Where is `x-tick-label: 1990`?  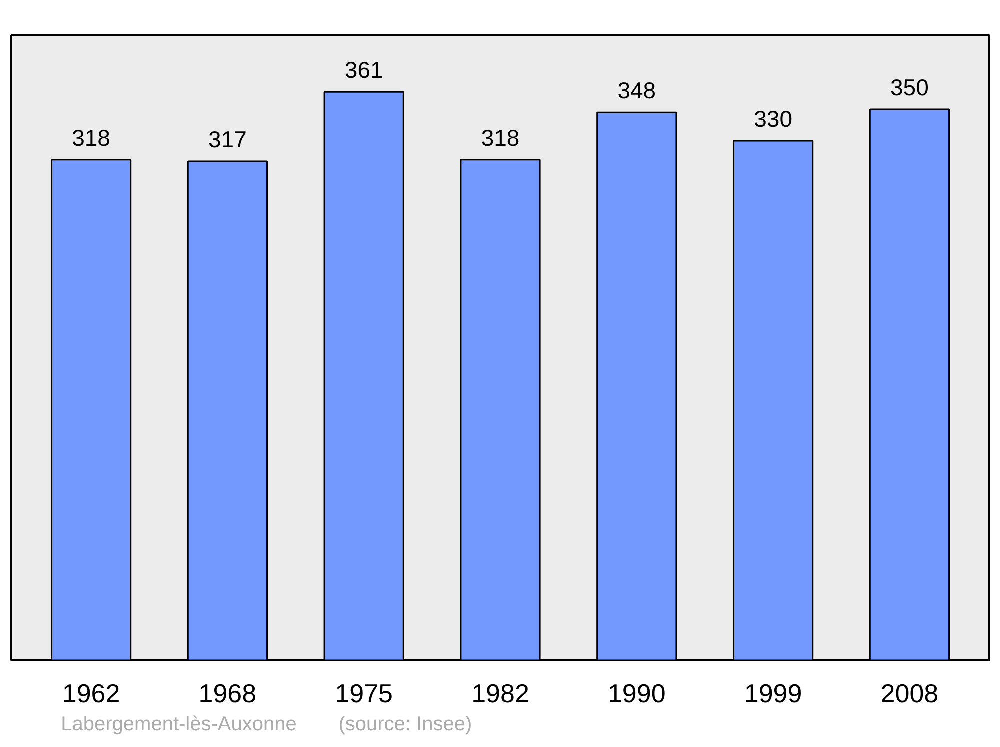 x-tick-label: 1990 is located at coordinates (637, 693).